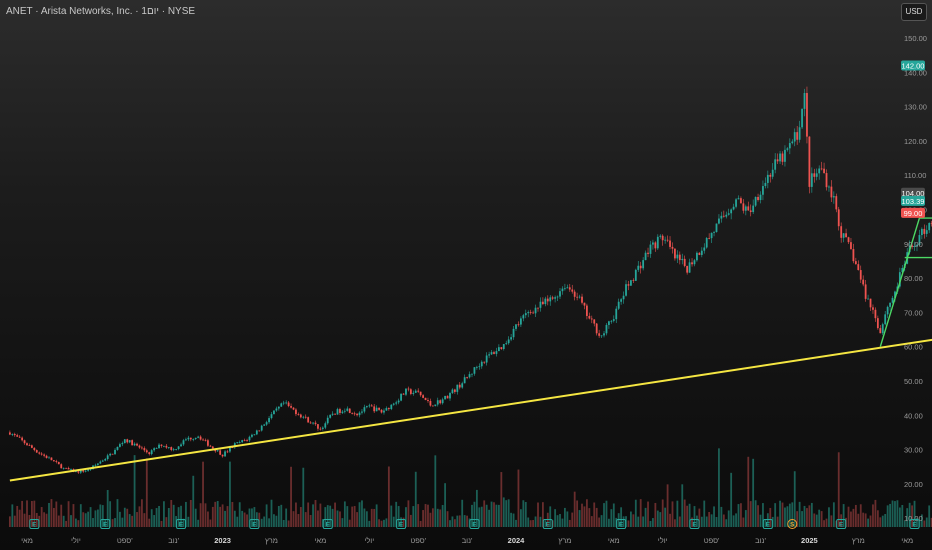 This screenshot has width=932, height=550. What do you see at coordinates (913, 192) in the screenshot?
I see `price-label-box` at bounding box center [913, 192].